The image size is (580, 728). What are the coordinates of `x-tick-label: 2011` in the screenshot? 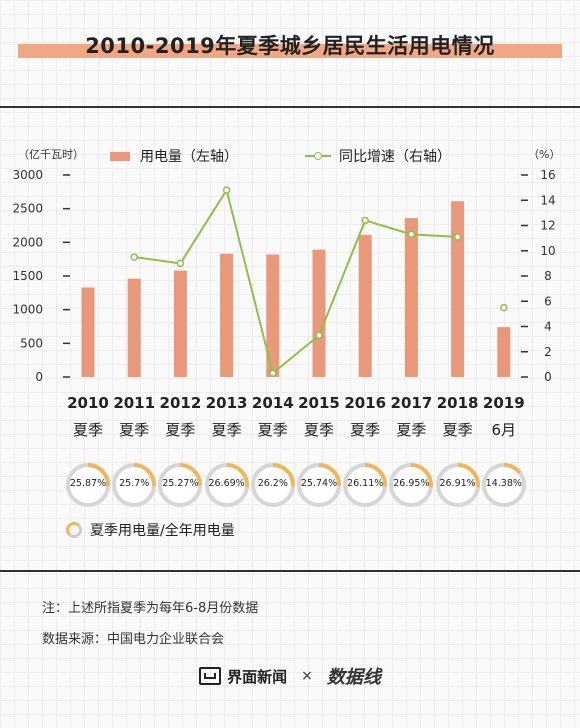 It's located at (134, 403).